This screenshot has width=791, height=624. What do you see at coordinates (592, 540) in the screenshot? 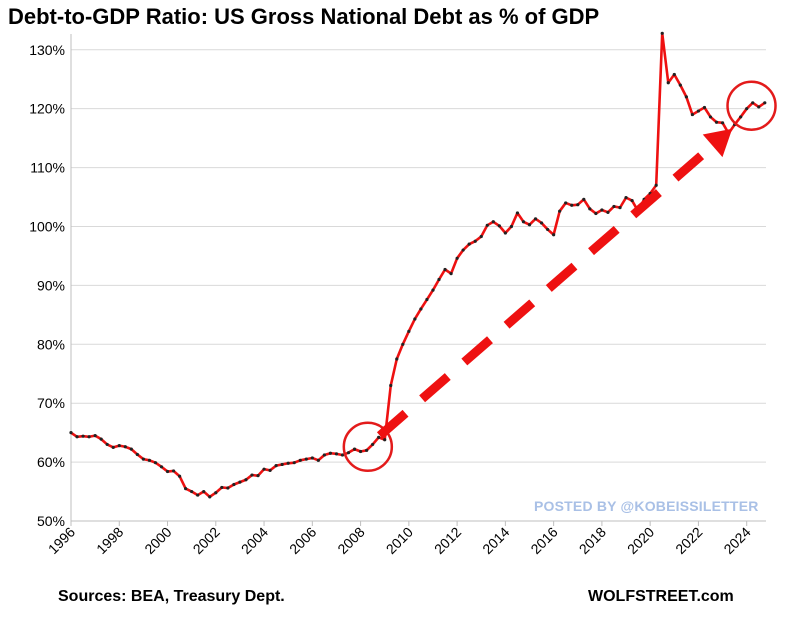
I see `x-tick-label: 2018` at bounding box center [592, 540].